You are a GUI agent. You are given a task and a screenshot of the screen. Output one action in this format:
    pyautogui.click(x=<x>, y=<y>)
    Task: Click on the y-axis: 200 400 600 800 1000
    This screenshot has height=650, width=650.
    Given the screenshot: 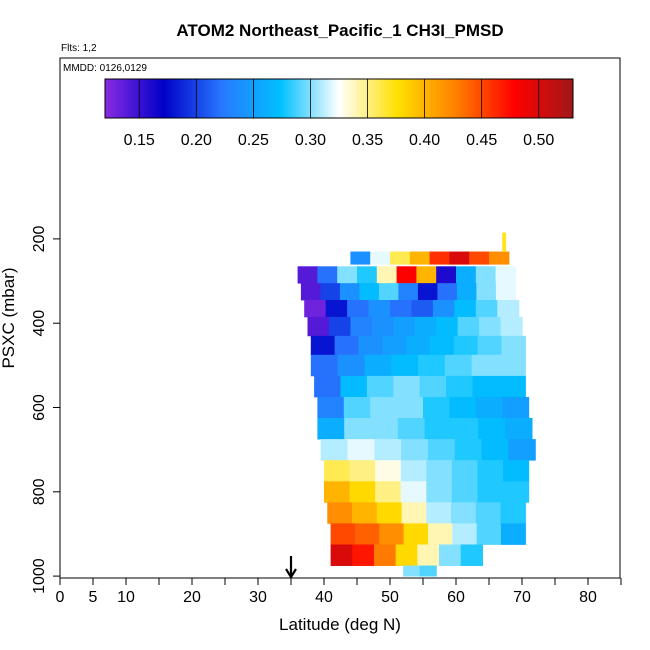 What is the action you would take?
    pyautogui.click(x=45, y=409)
    